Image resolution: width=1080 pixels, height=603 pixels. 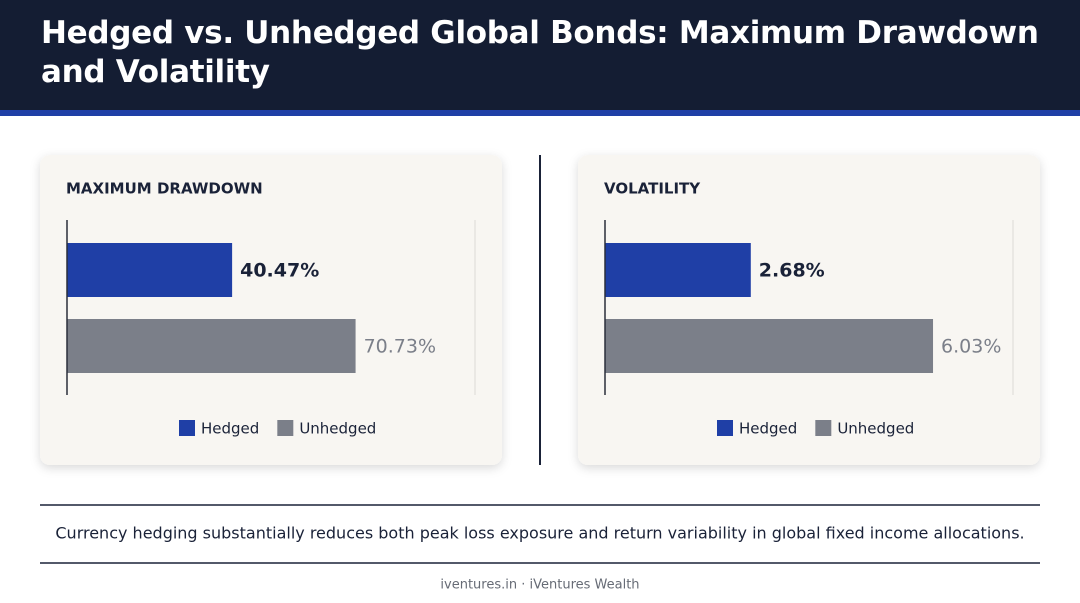 What do you see at coordinates (652, 189) in the screenshot?
I see `chart-title: VOLATILITY` at bounding box center [652, 189].